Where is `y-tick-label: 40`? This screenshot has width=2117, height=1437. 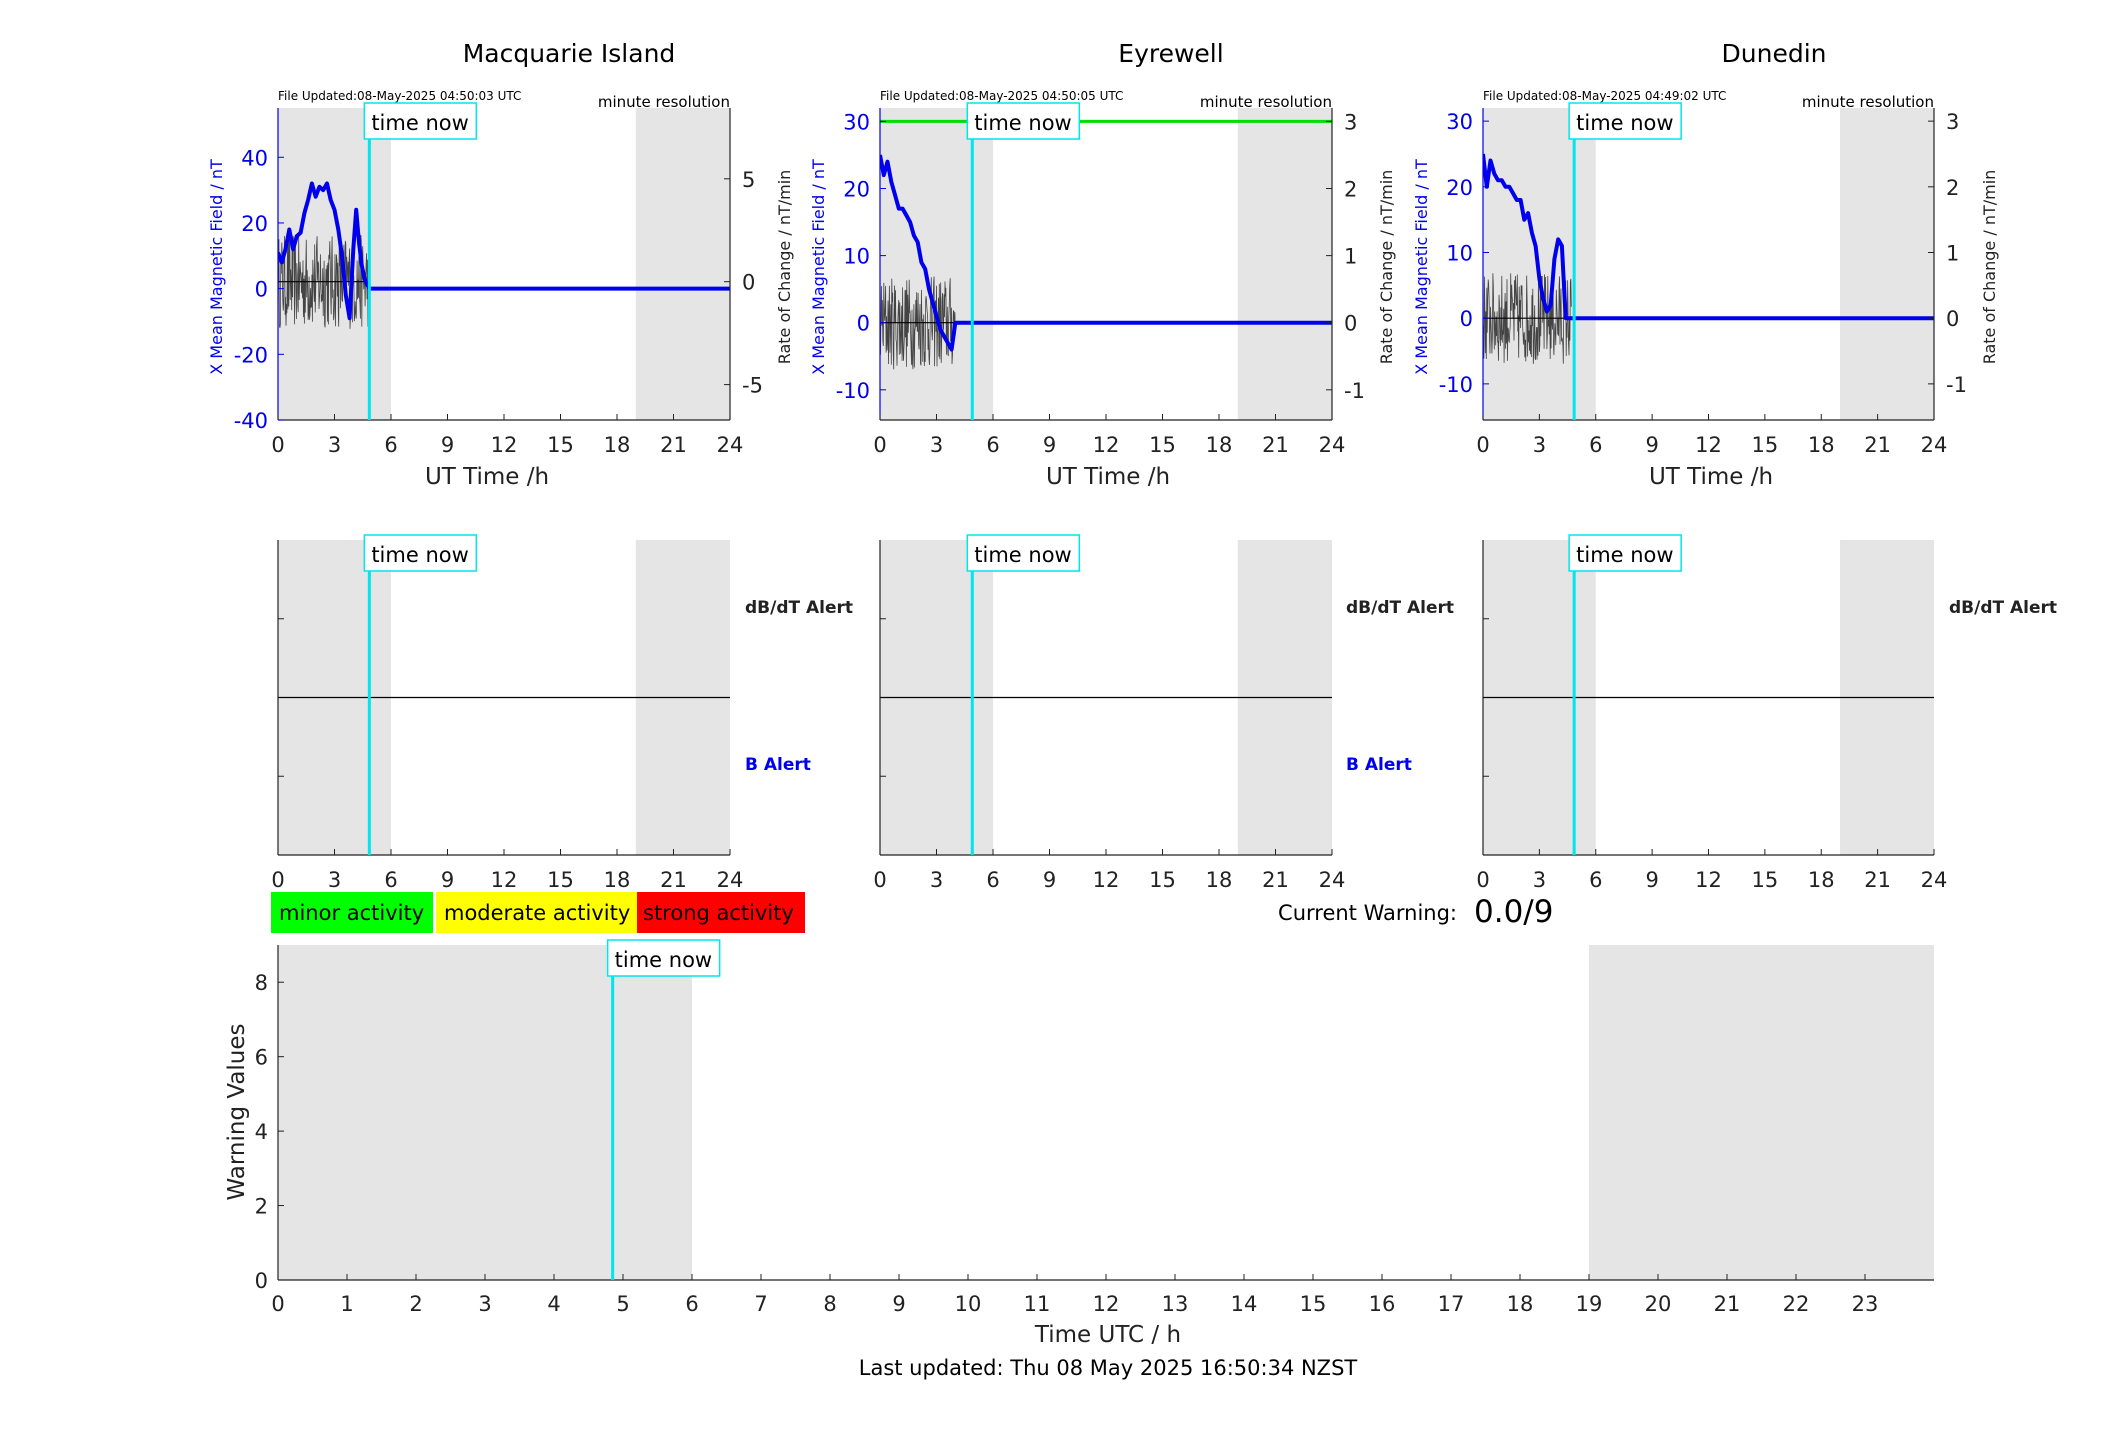 y-tick-label: 40 is located at coordinates (254, 158).